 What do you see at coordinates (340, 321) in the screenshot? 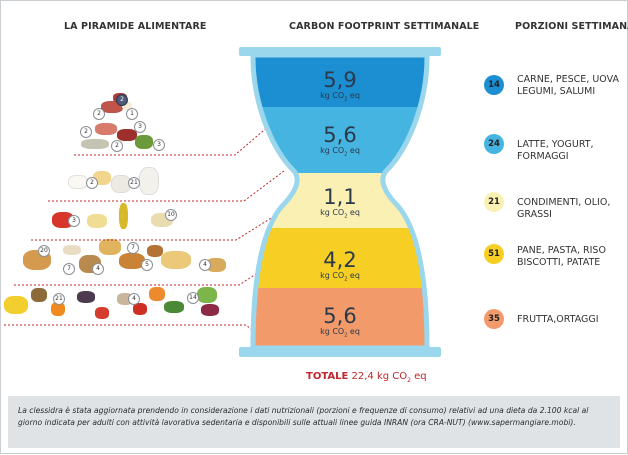
I see `carbon-value-fruit: 5,6 kg CO2 eq` at bounding box center [340, 321].